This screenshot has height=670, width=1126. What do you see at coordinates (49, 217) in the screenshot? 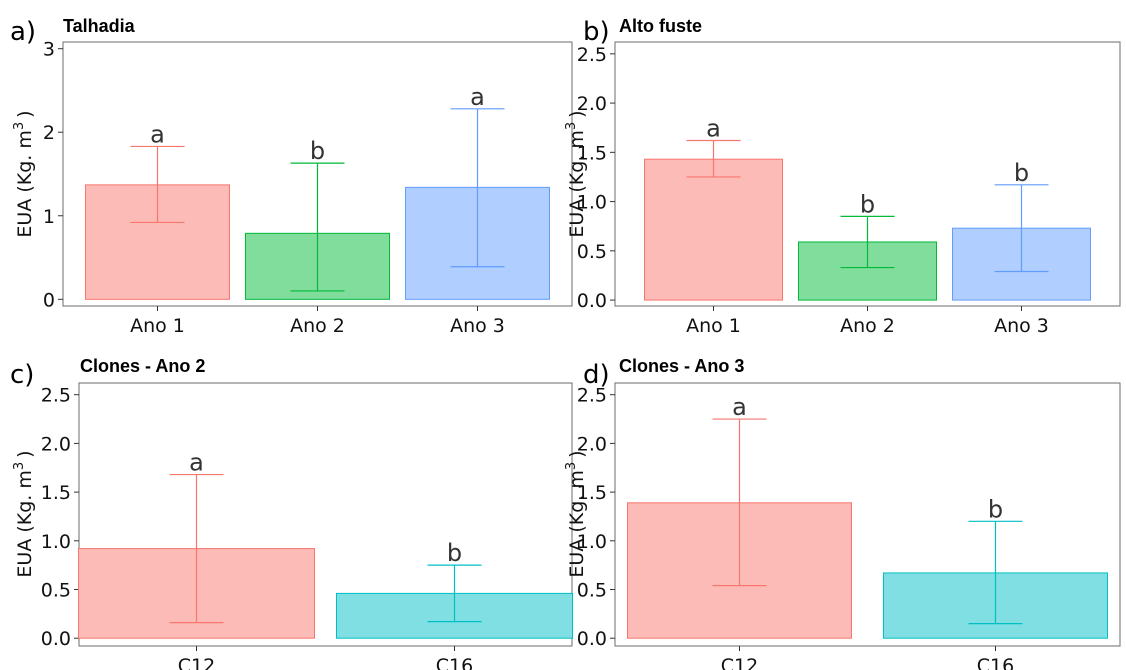
I see `y-tick-label: 1` at bounding box center [49, 217].